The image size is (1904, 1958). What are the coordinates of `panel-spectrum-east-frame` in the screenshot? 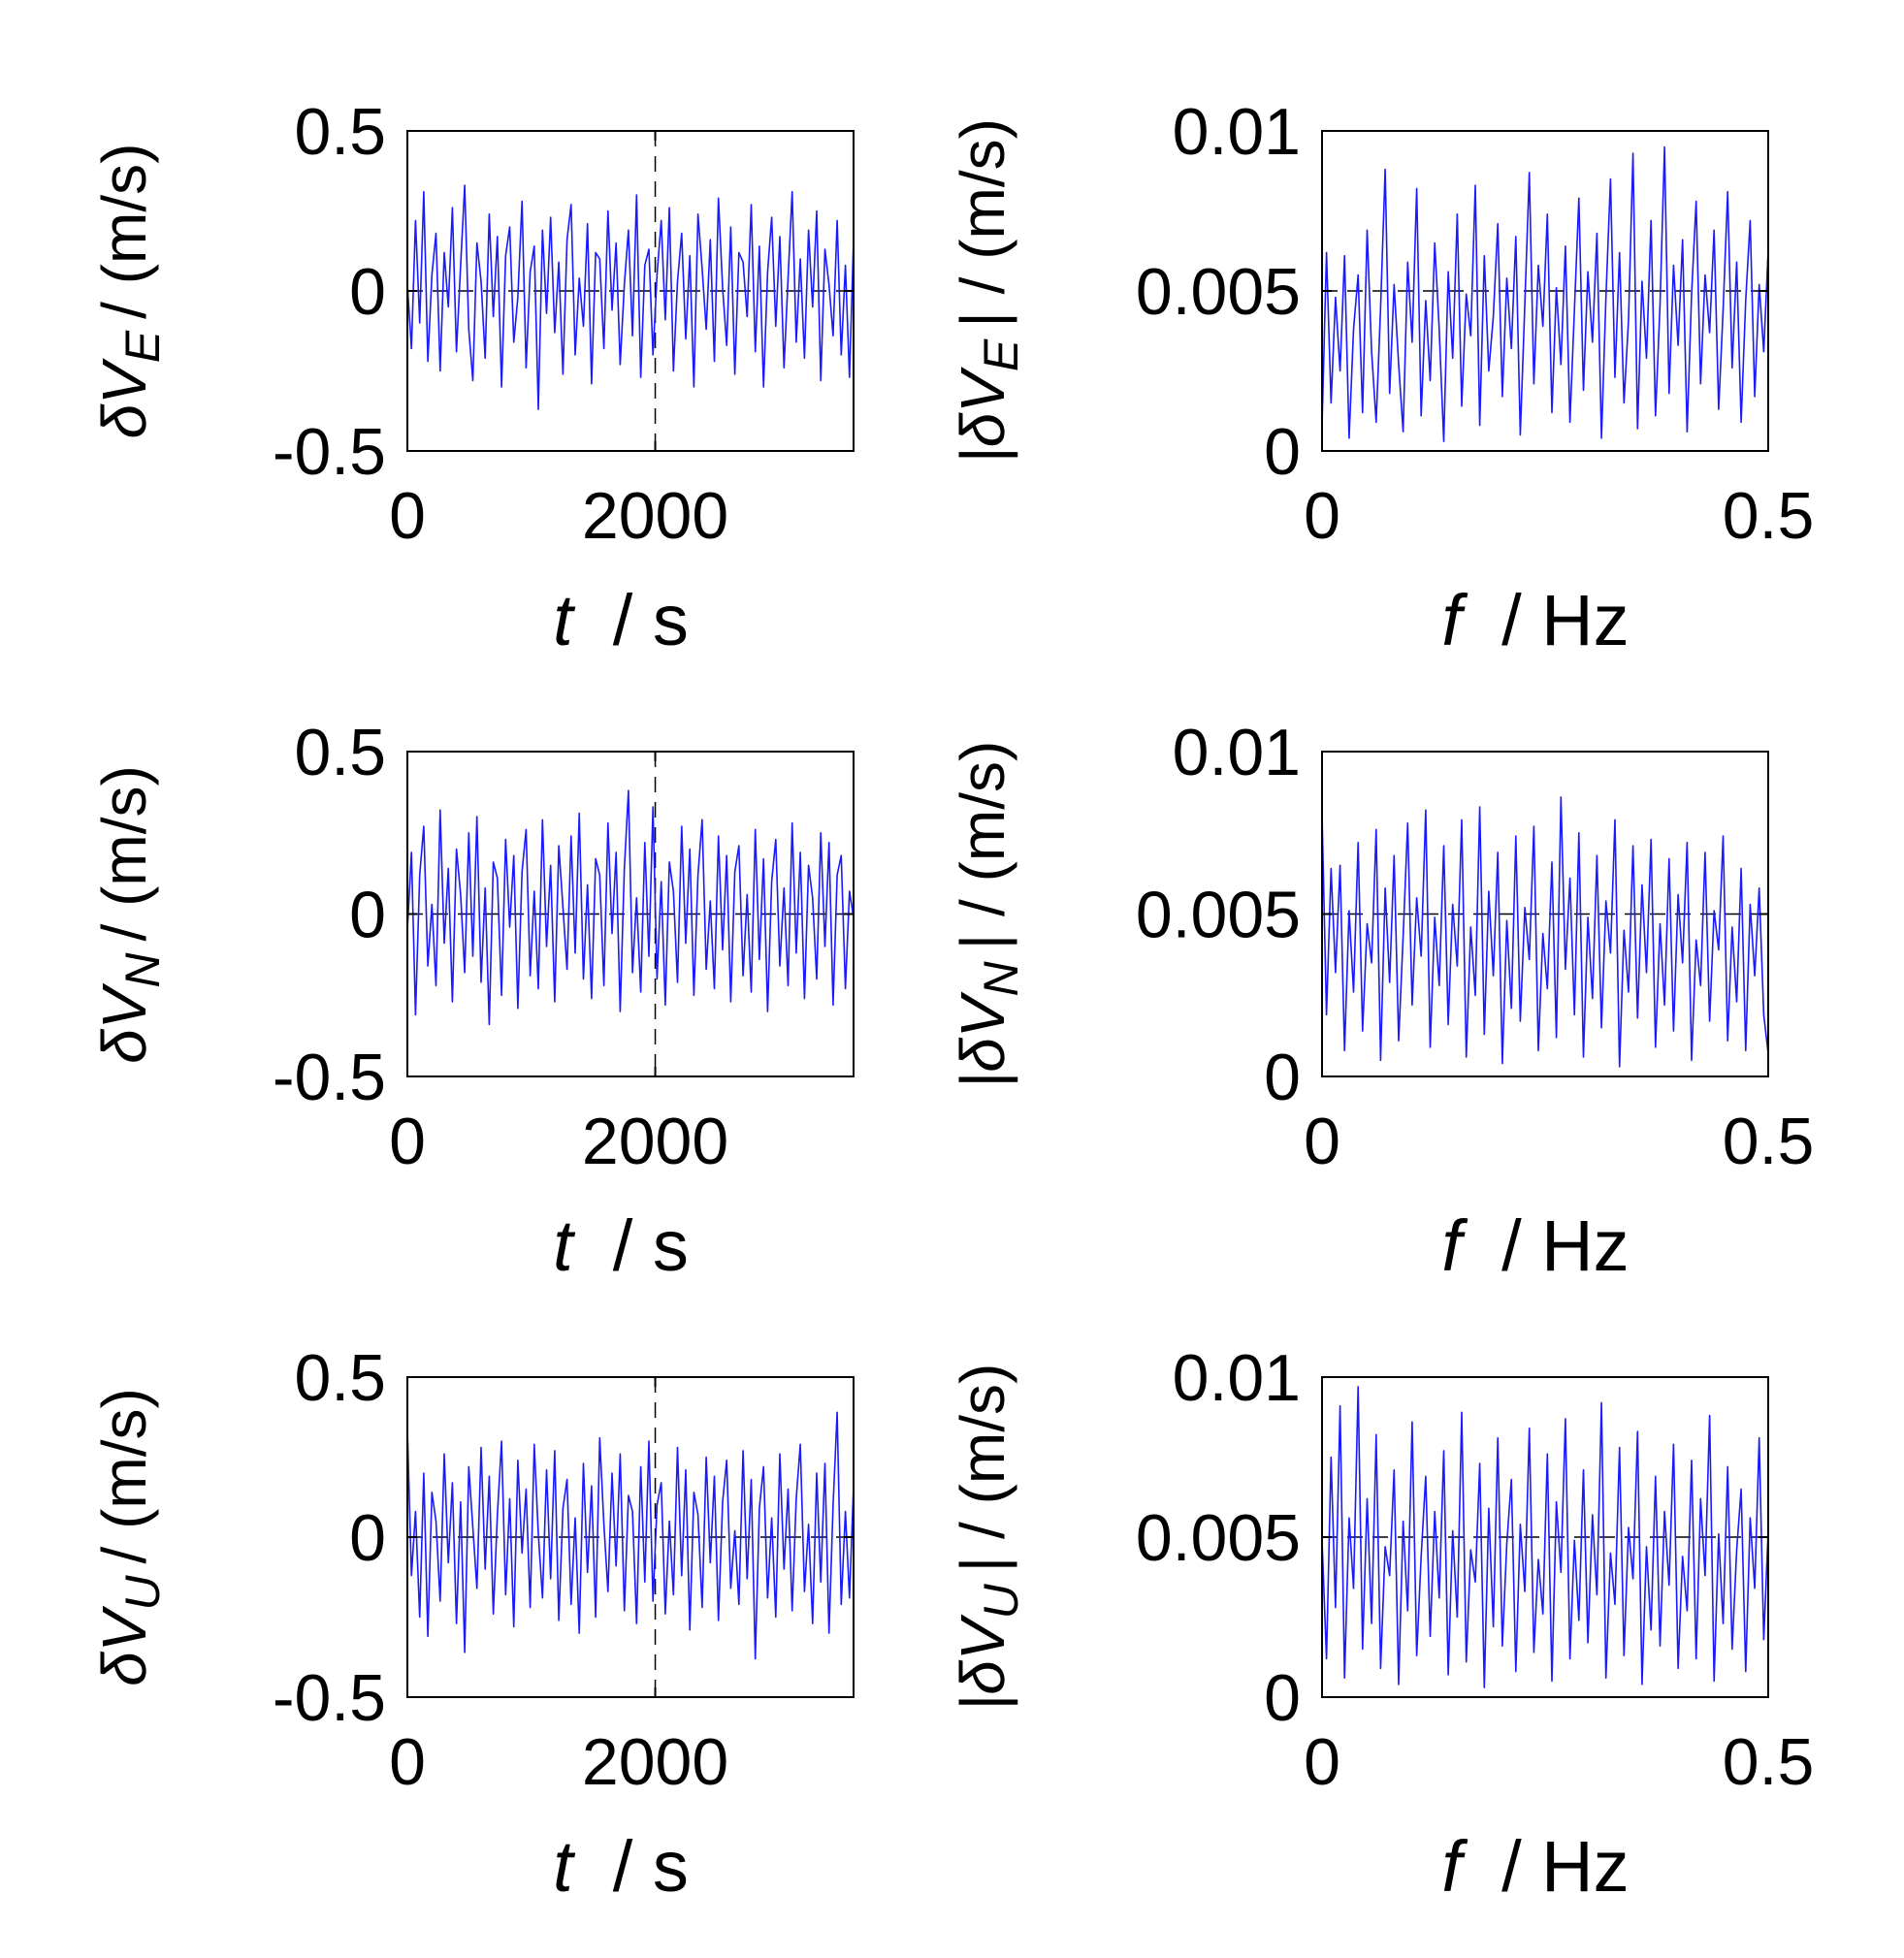 It's located at (1545, 291).